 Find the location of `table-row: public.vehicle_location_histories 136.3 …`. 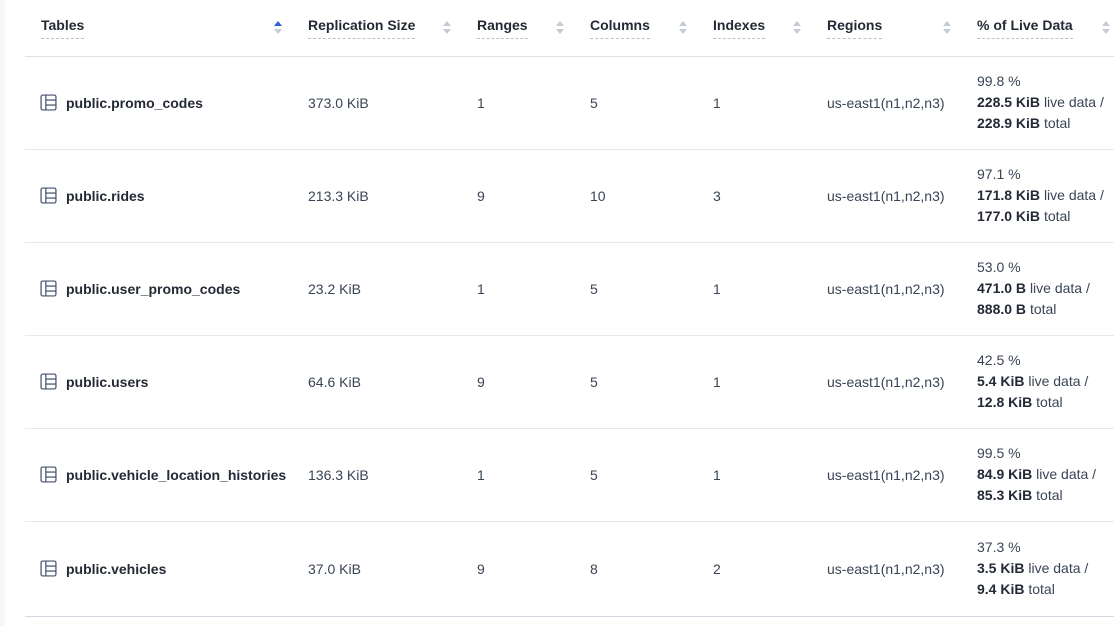

table-row: public.vehicle_location_histories 136.3 … is located at coordinates (569, 475).